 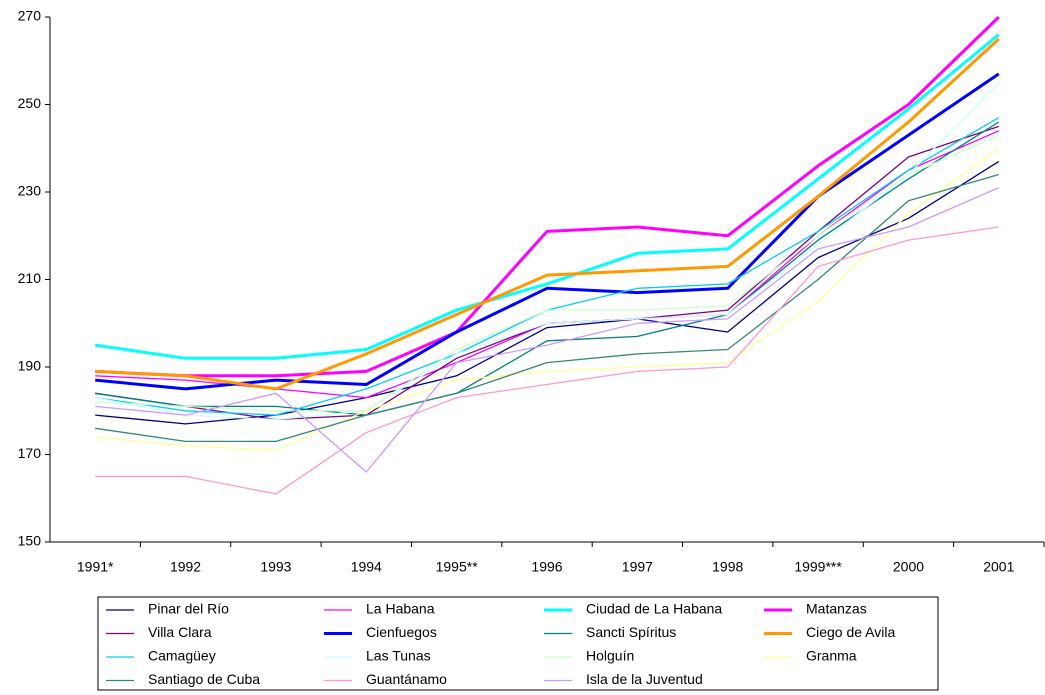 I want to click on x-tick-label: 1997, so click(x=637, y=567).